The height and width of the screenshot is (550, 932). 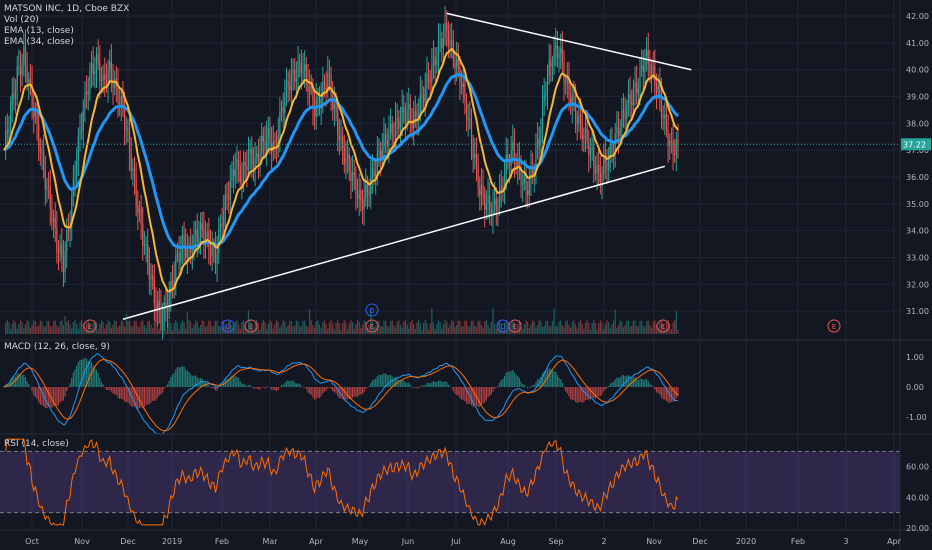 What do you see at coordinates (746, 541) in the screenshot?
I see `time-tick-label: 2020` at bounding box center [746, 541].